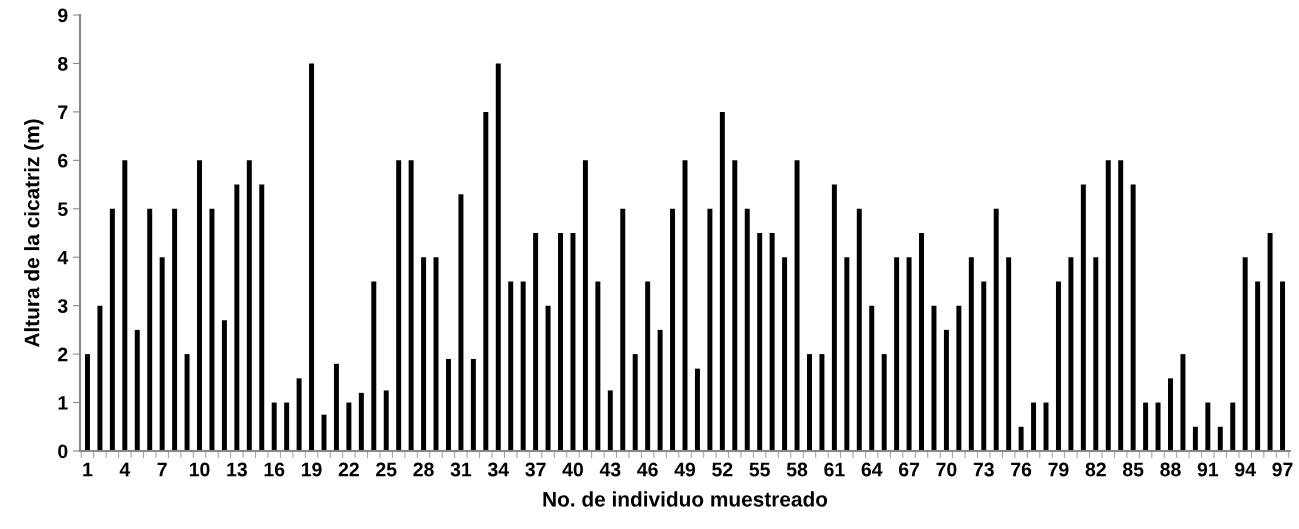 This screenshot has height=529, width=1299. Describe the element at coordinates (199, 469) in the screenshot. I see `x-tick-label: 10` at that location.